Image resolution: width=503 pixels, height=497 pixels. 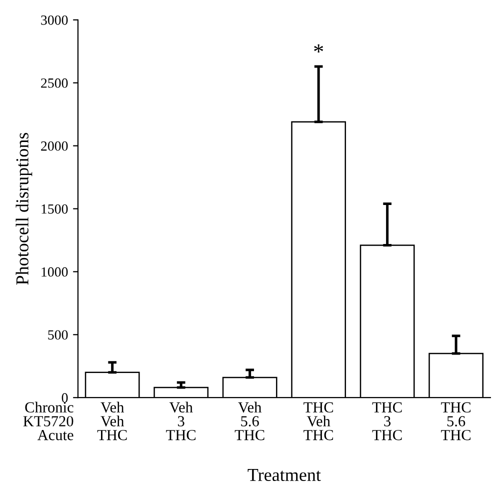 I want to click on x-tick-label: THC 3 THC, so click(x=387, y=421).